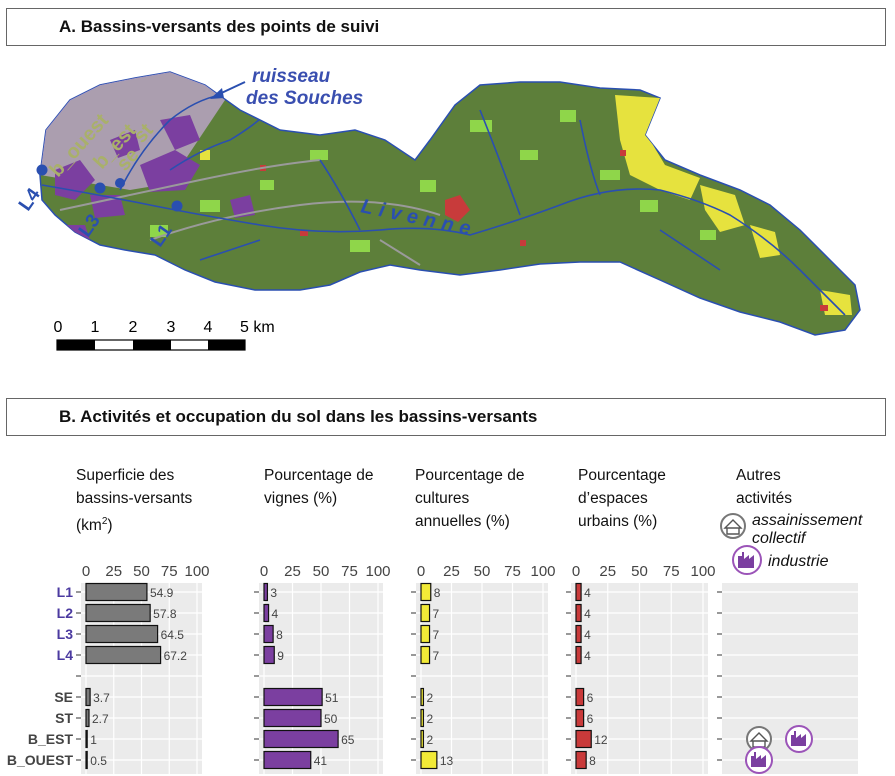  What do you see at coordinates (87, 718) in the screenshot?
I see `bar-0-ST` at bounding box center [87, 718].